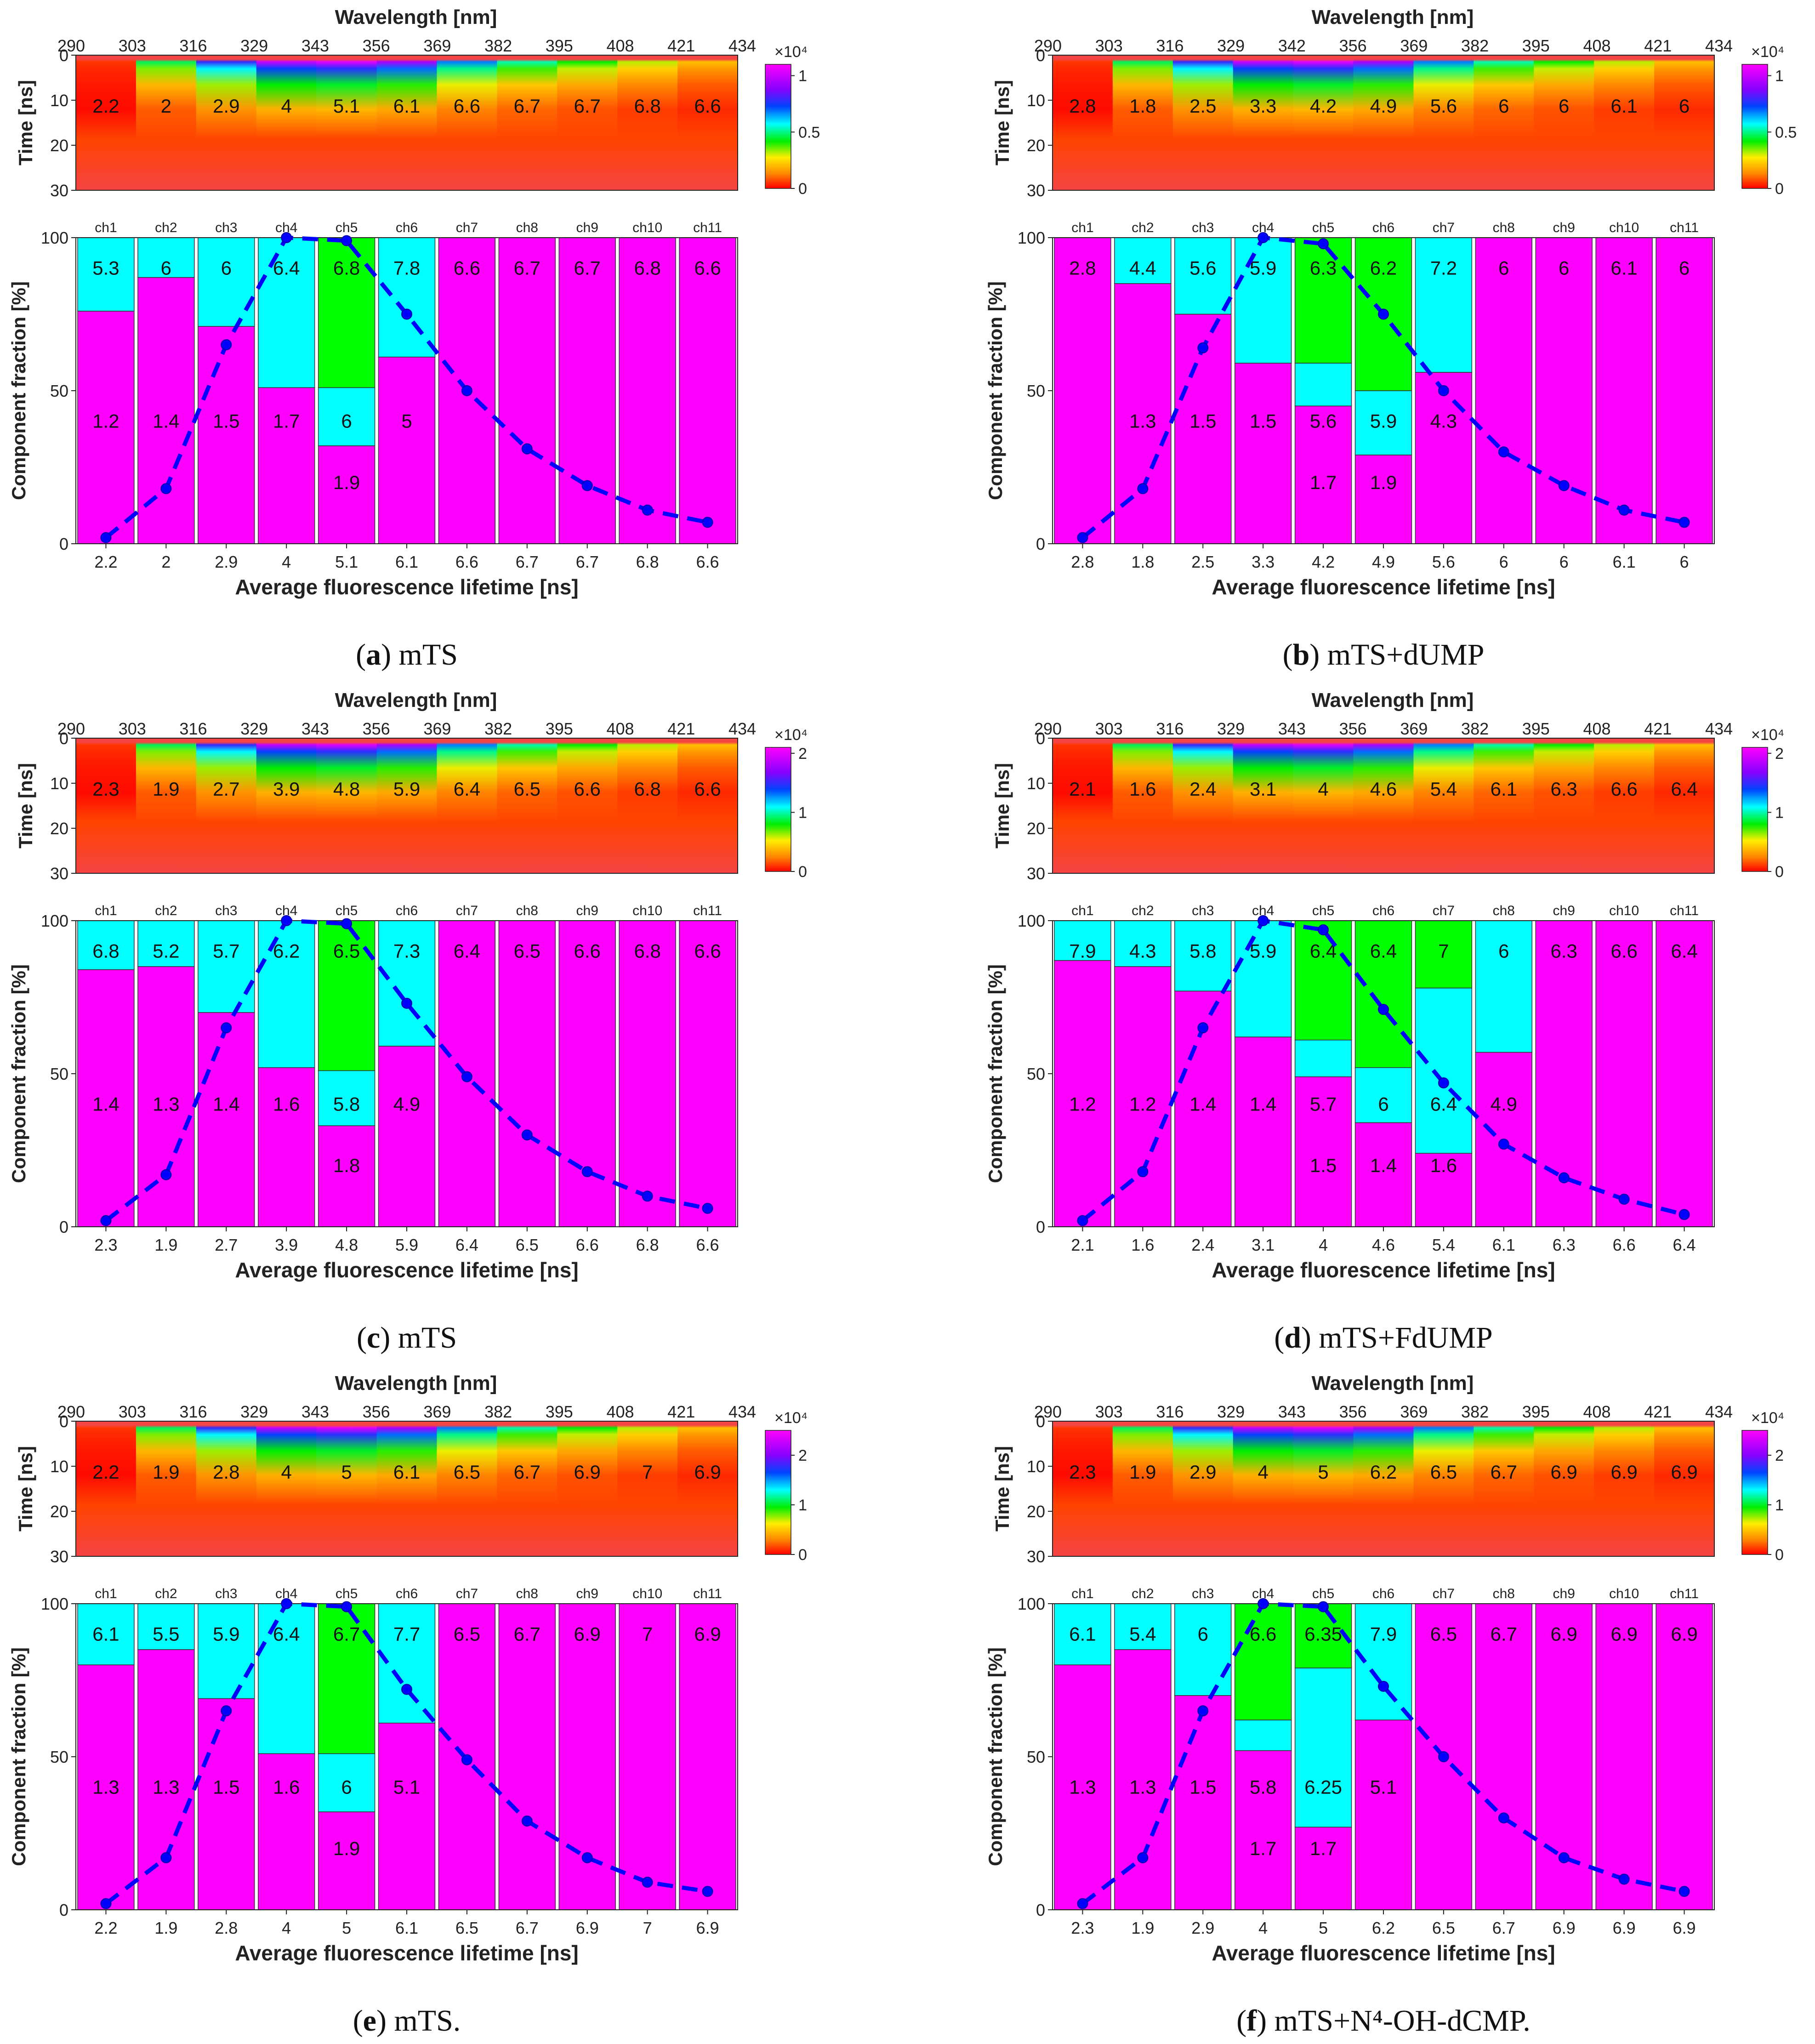 This screenshot has width=1815, height=2044. I want to click on bar-xtick-label: 3.9, so click(286, 1245).